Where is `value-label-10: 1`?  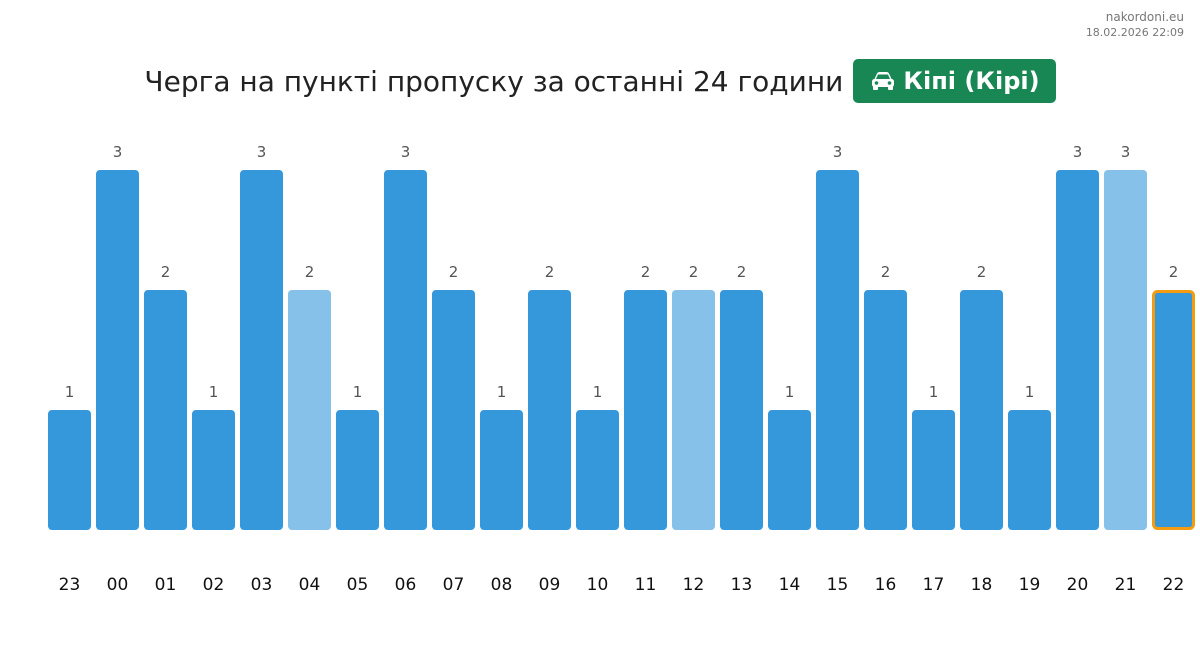 value-label-10: 1 is located at coordinates (598, 392).